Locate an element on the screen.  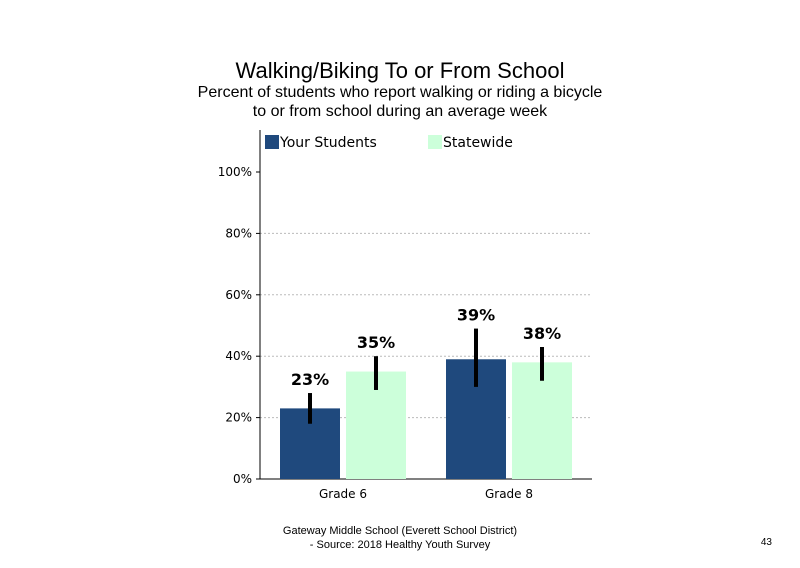
legend: Your Students Statewide is located at coordinates (389, 143).